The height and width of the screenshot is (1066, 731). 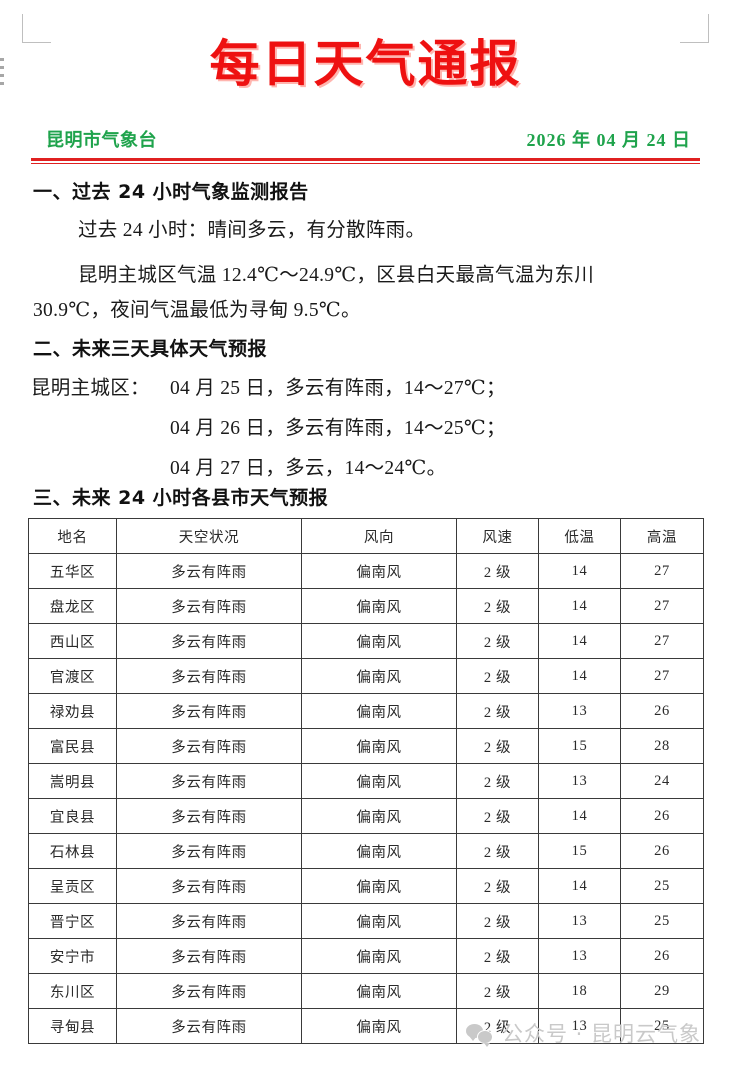 What do you see at coordinates (171, 192) in the screenshot?
I see `section-heading-past-observations: 一、过去 24 小时气象监测报告` at bounding box center [171, 192].